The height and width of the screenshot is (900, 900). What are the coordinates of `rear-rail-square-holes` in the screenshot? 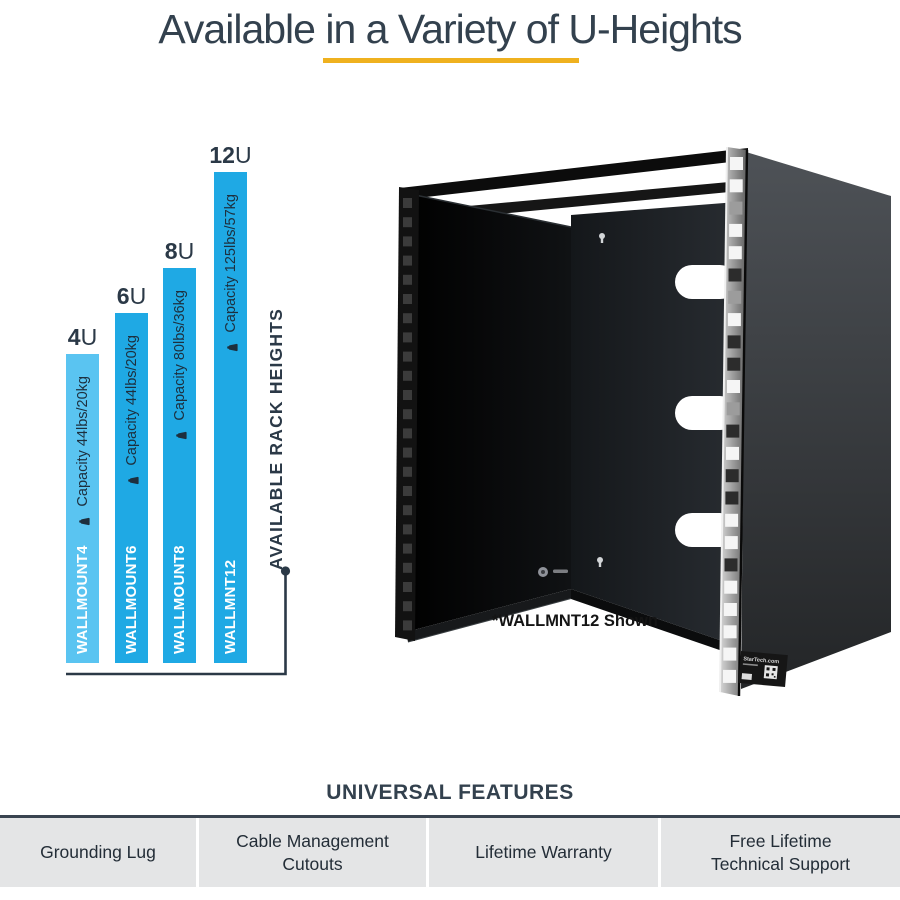 It's located at (407, 414).